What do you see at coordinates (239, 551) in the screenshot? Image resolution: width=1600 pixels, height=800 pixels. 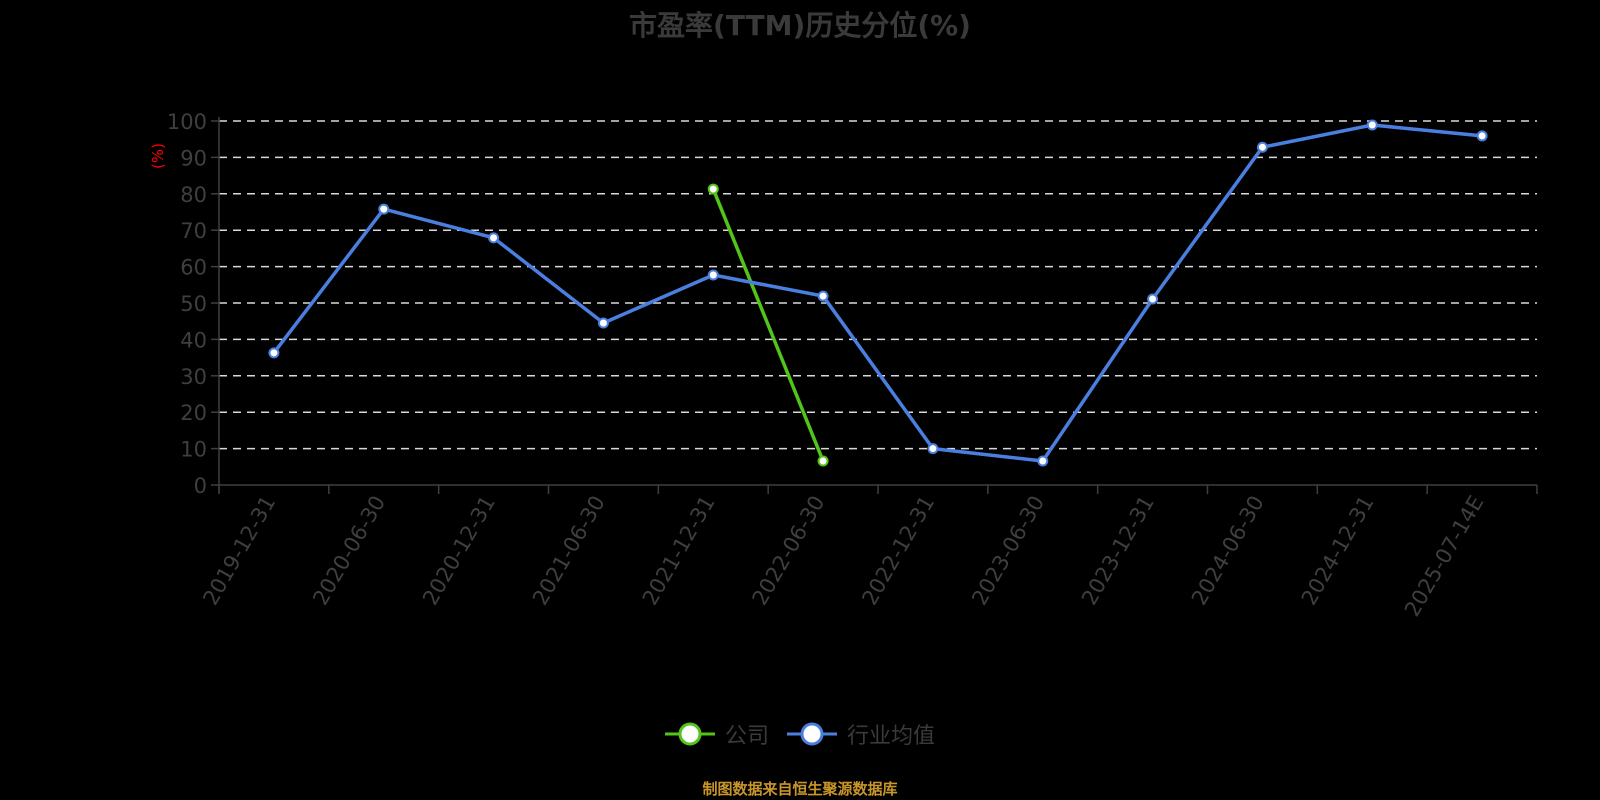 I see `x-tick-label: 2019-12-31` at bounding box center [239, 551].